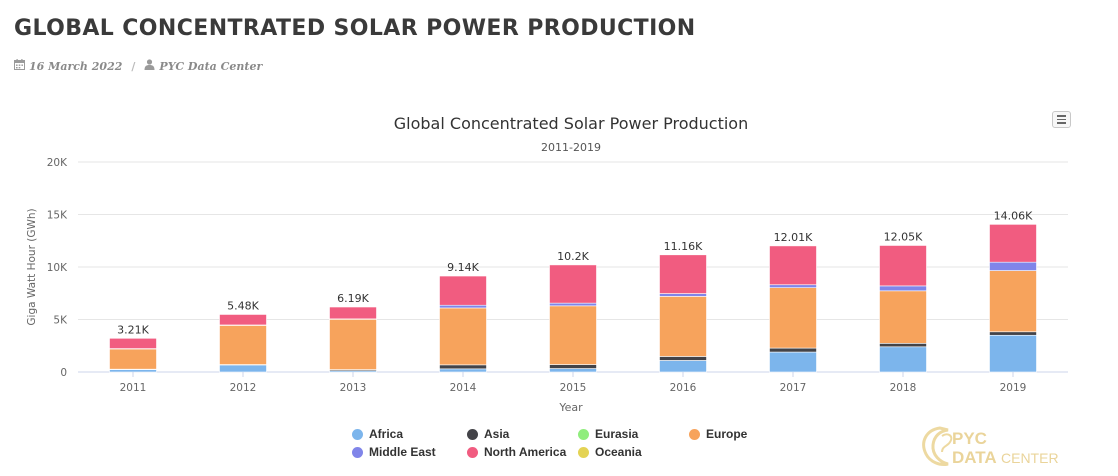 The width and height of the screenshot is (1118, 476). Describe the element at coordinates (903, 236) in the screenshot. I see `total-label: 12.05K` at that location.